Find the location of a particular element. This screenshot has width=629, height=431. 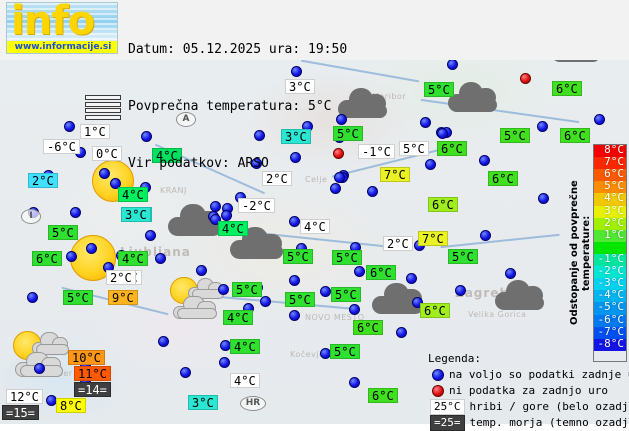

sea-temperature-label: =15= is located at coordinates (20, 412).